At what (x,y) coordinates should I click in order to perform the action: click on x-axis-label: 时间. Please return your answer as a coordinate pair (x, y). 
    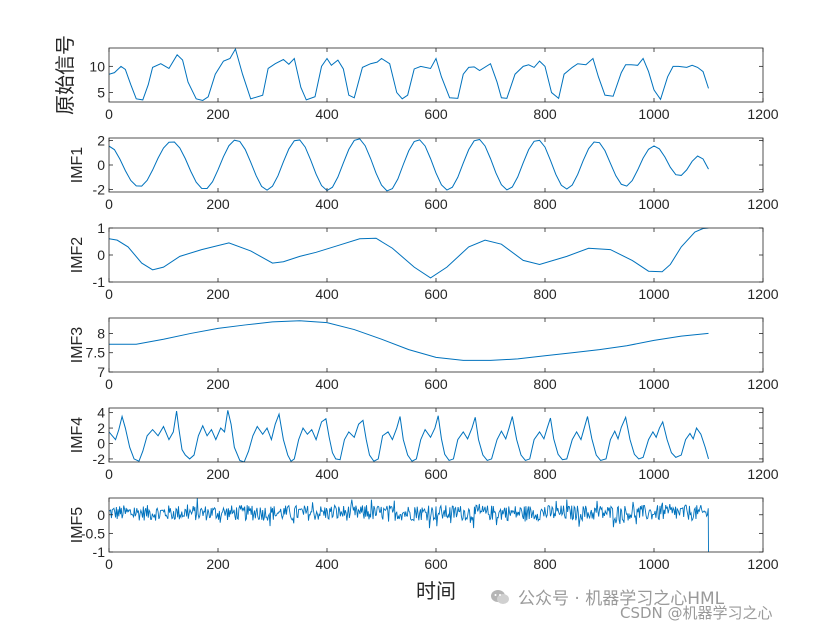
    Looking at the image, I should click on (436, 591).